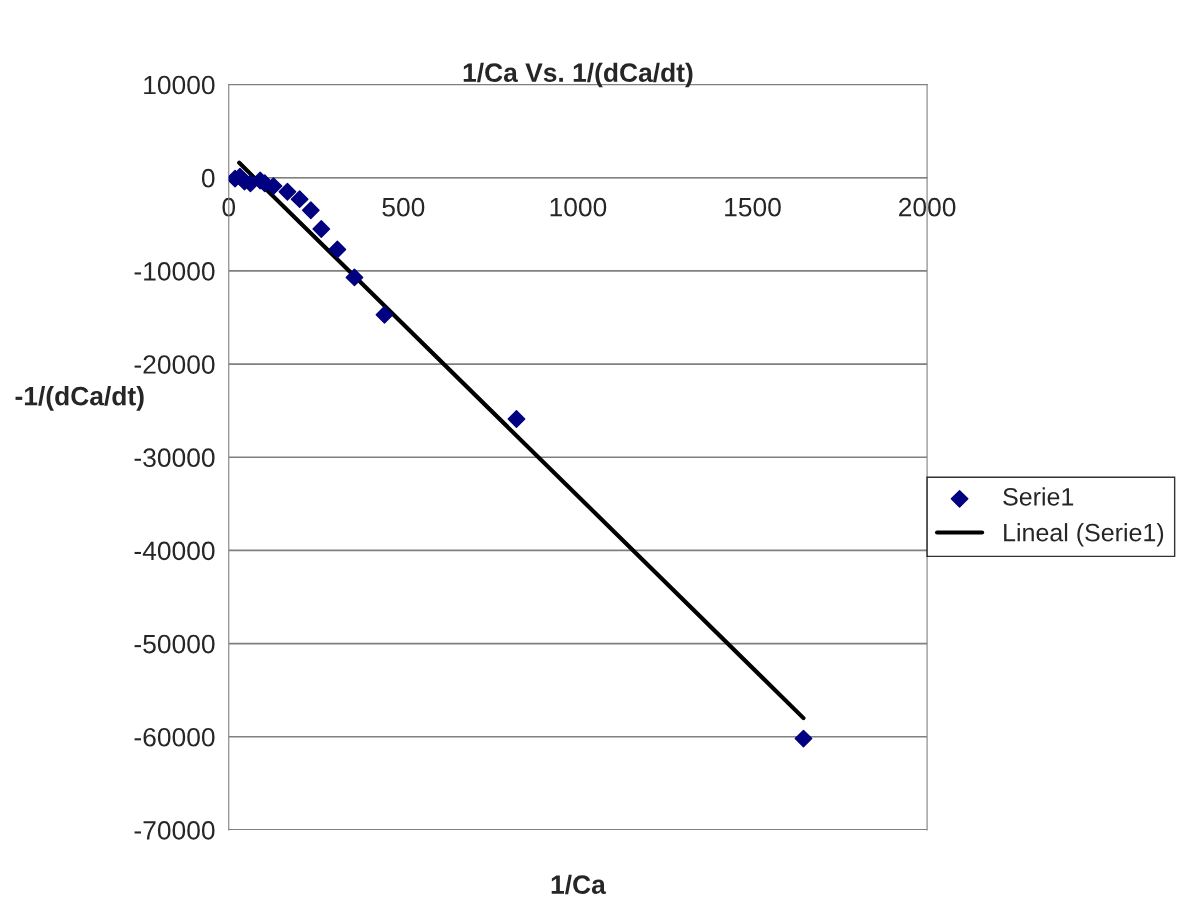 This screenshot has width=1204, height=909. I want to click on x-tick-label: 1000, so click(578, 207).